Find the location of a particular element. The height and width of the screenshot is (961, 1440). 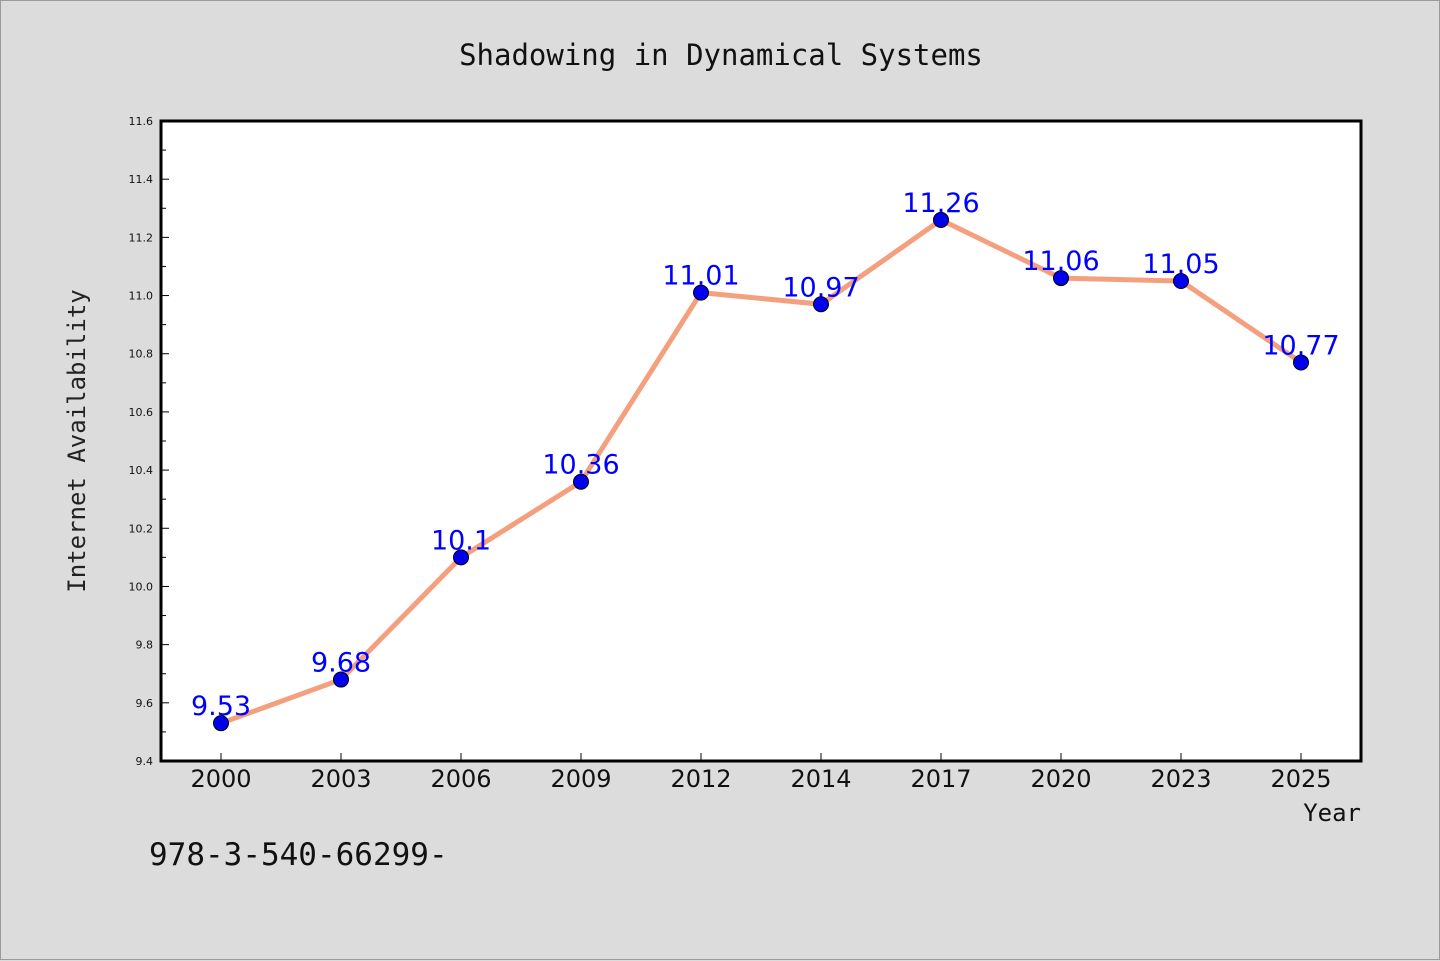

y-tick-label: 9.4 is located at coordinates (145, 761).